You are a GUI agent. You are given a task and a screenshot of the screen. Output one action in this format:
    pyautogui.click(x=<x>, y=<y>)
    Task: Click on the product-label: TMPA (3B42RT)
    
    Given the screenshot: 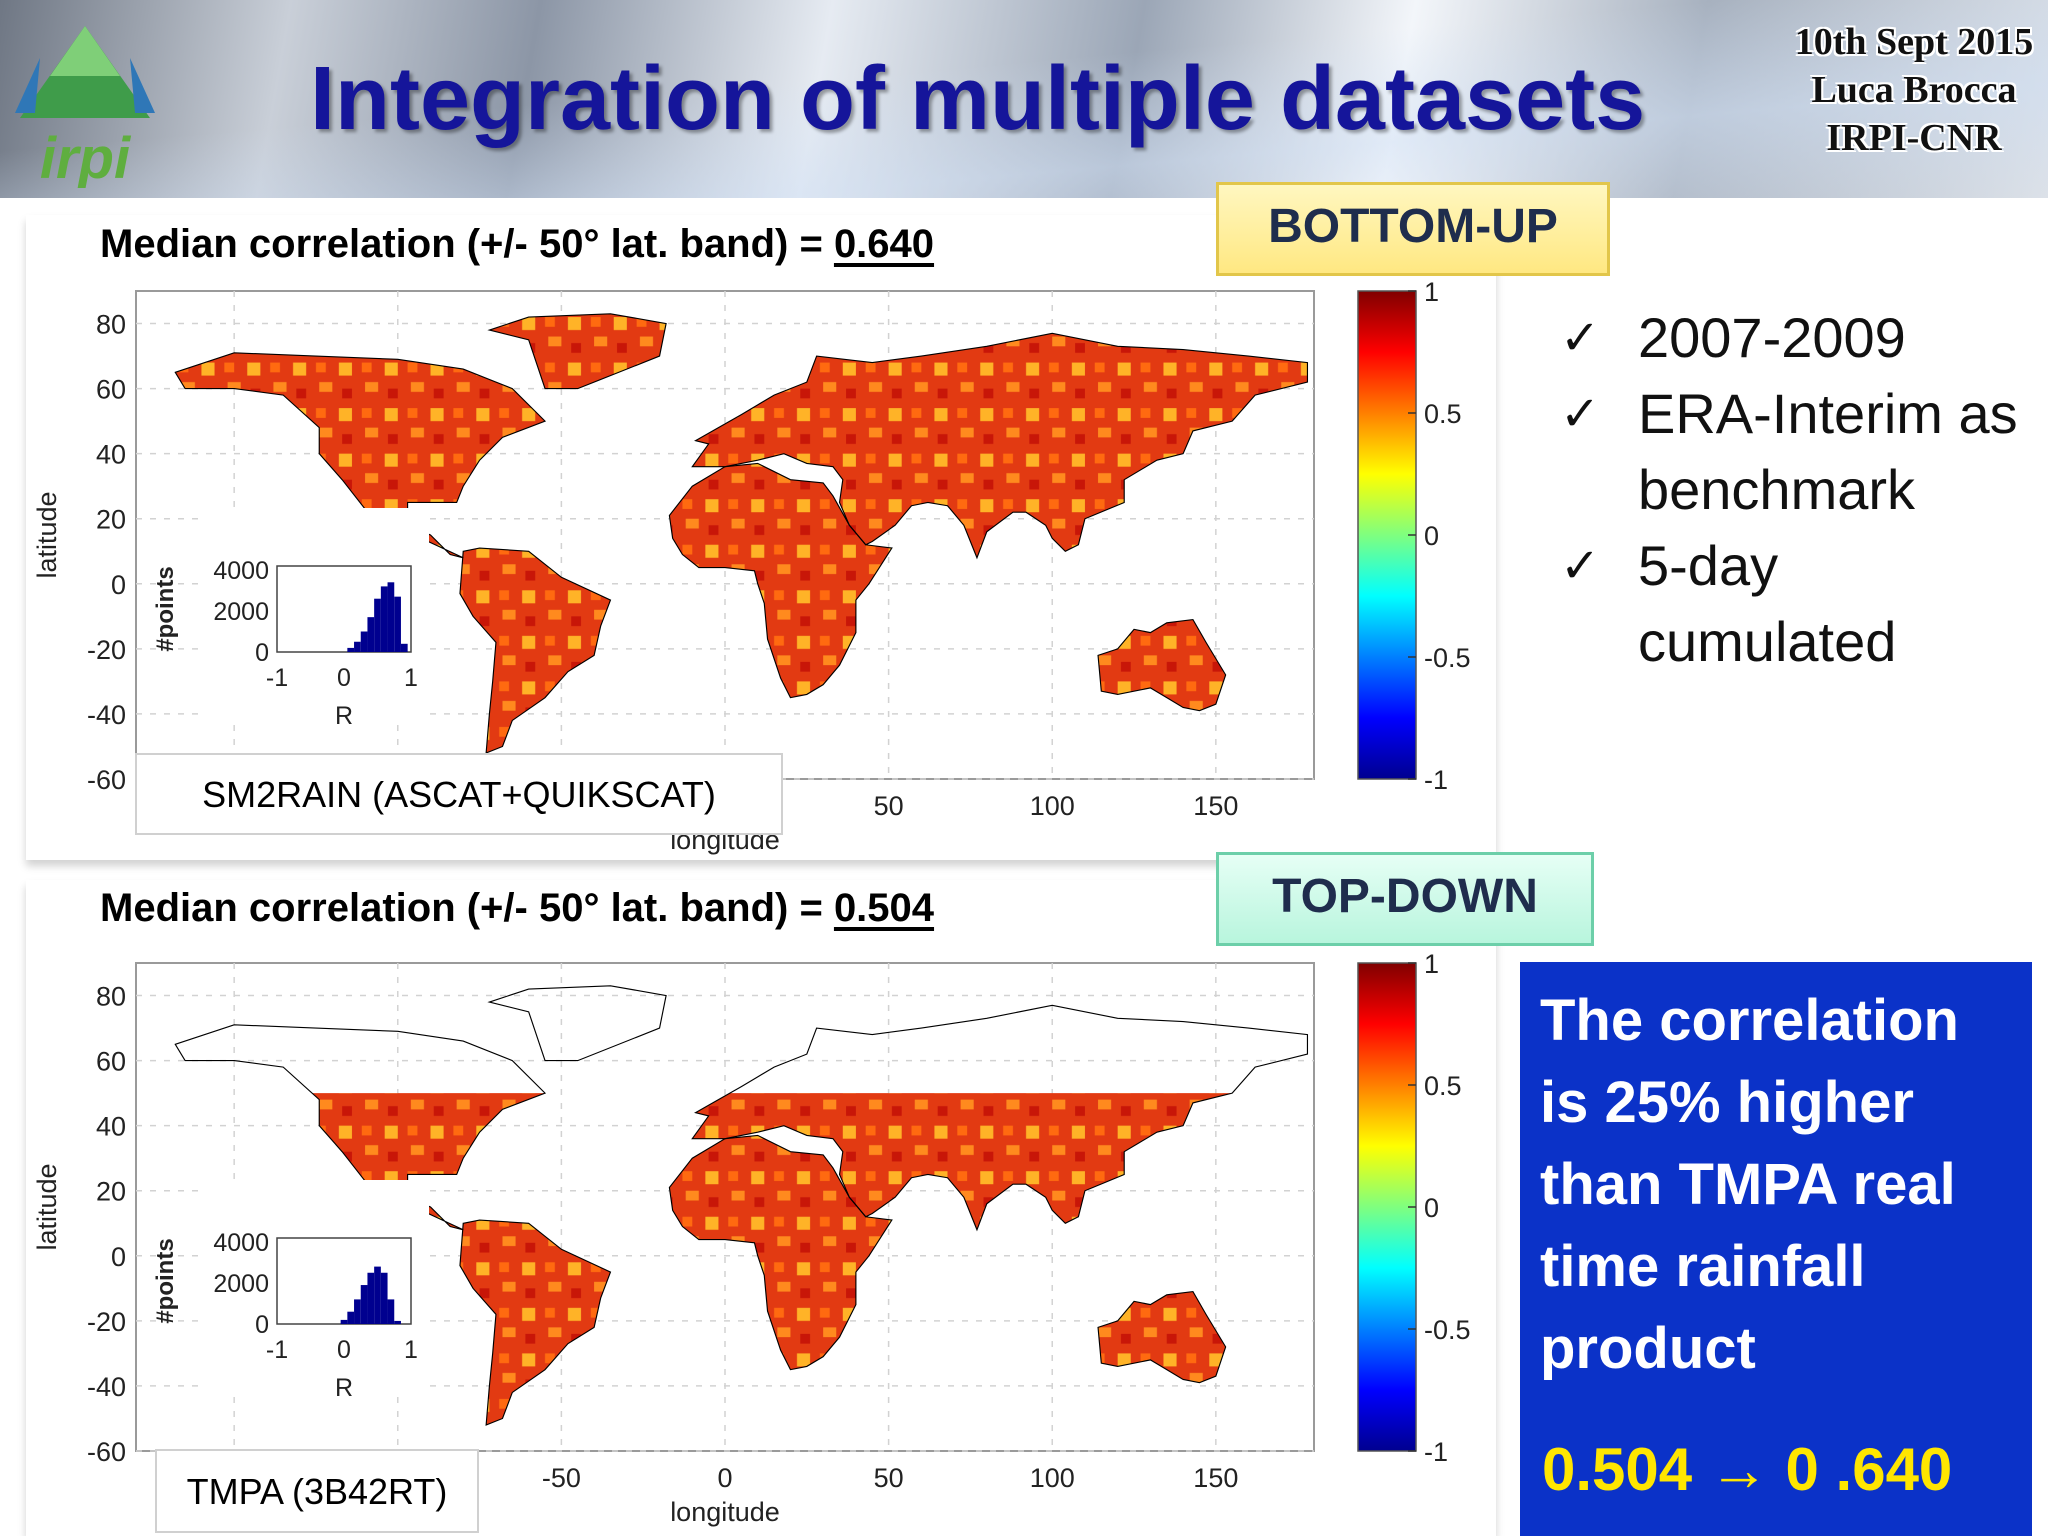 What is the action you would take?
    pyautogui.click(x=317, y=1491)
    